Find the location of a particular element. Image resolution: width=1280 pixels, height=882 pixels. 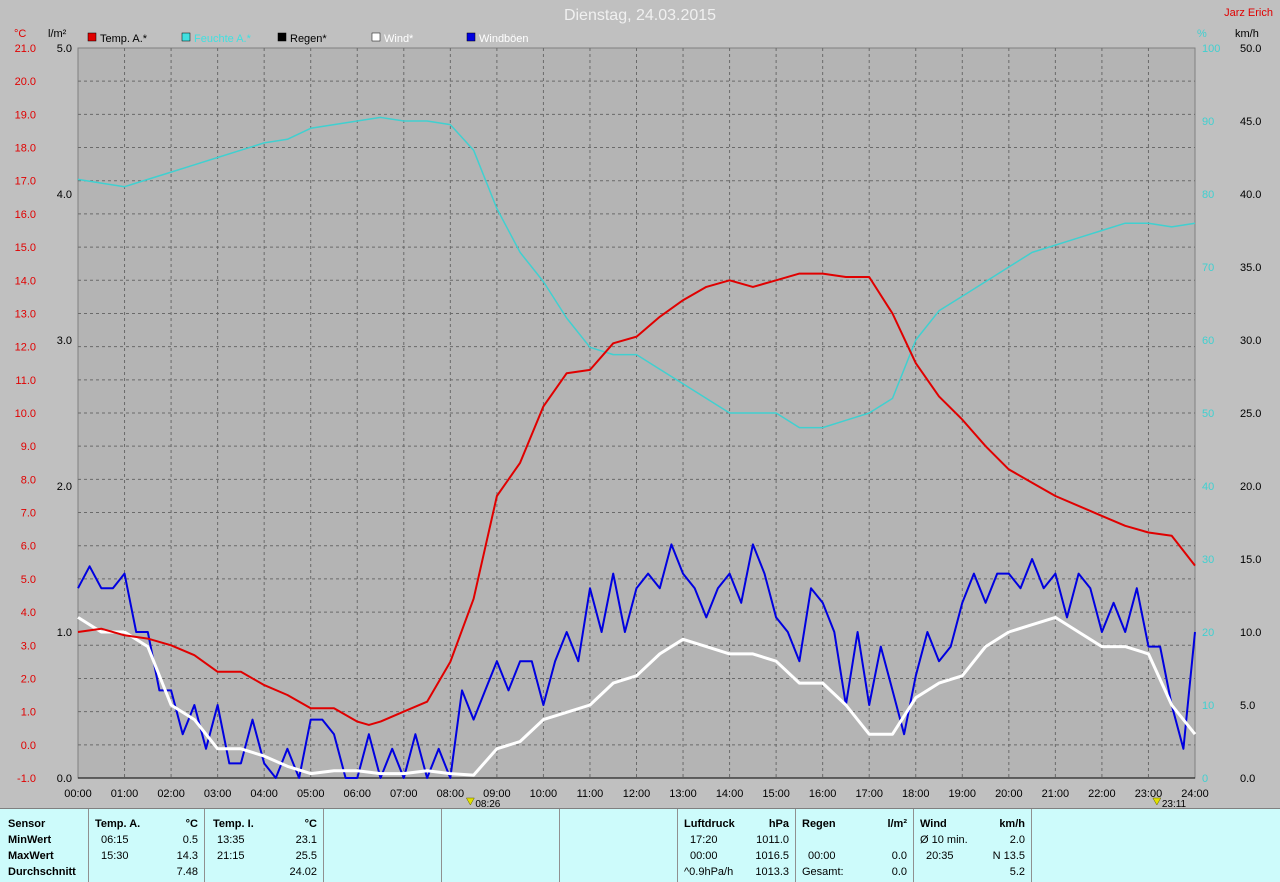

time-tick-label: 11:00 is located at coordinates (590, 794).